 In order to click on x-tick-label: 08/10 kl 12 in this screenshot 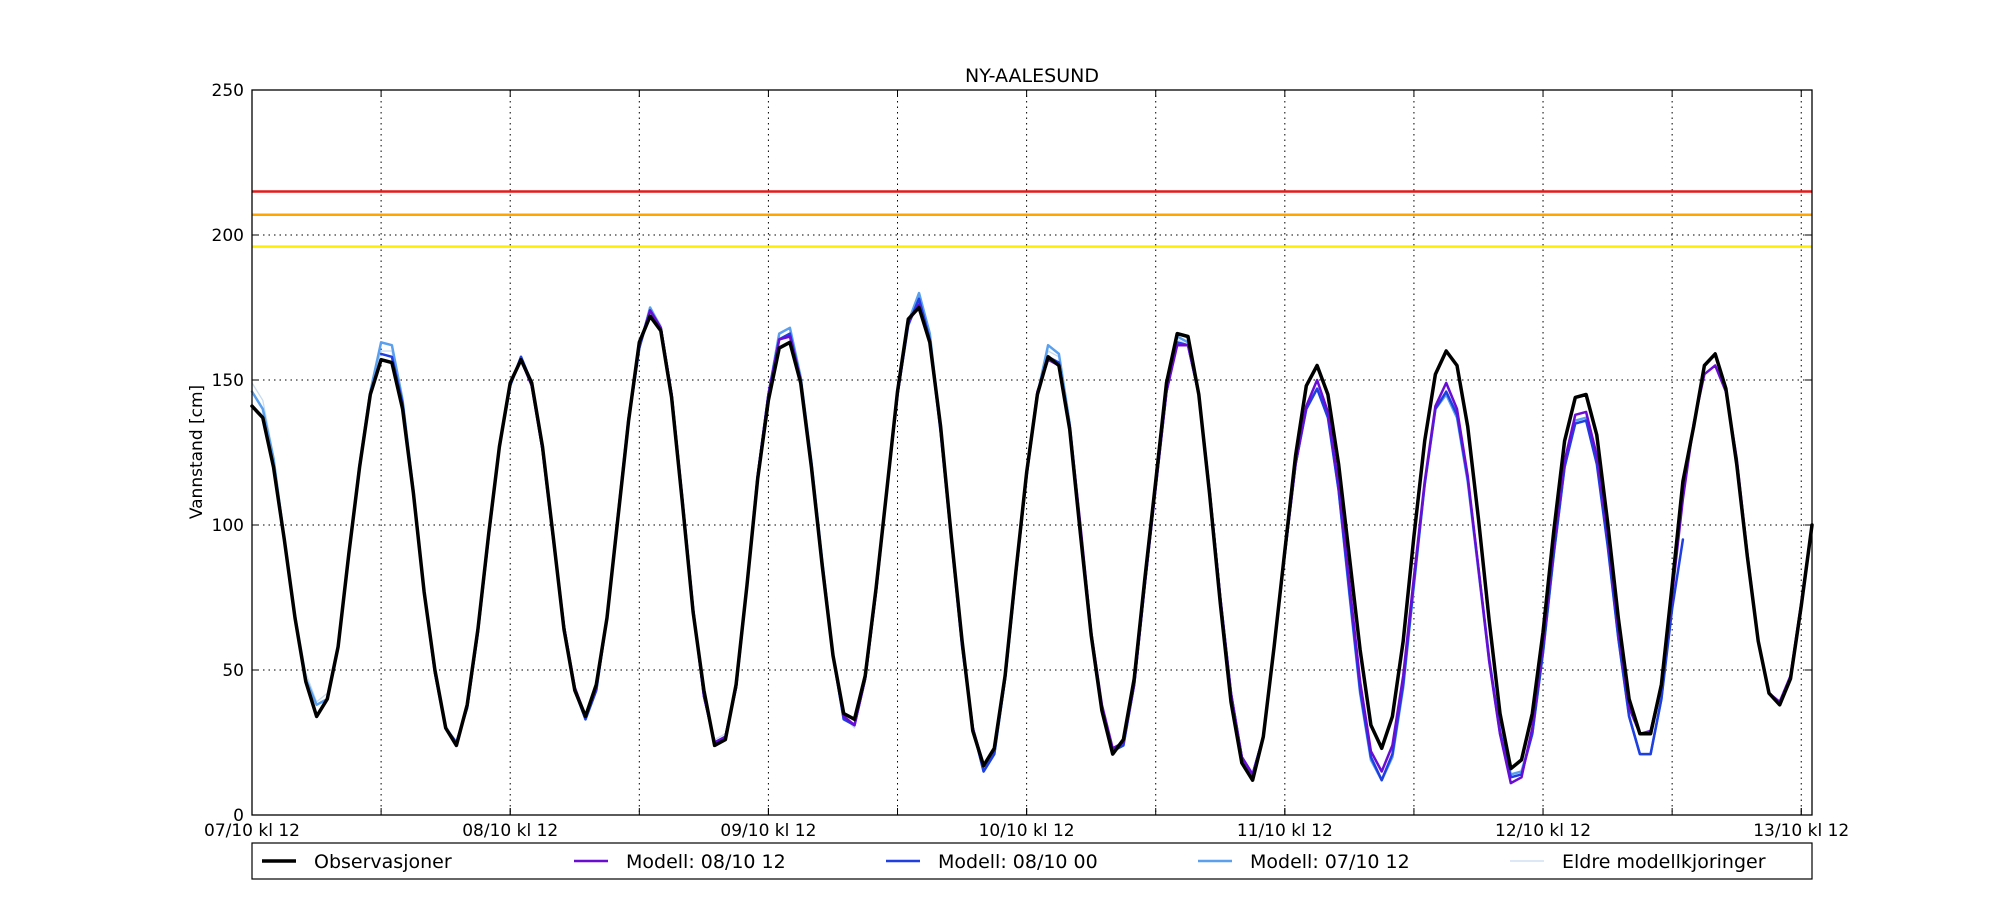, I will do `click(510, 831)`.